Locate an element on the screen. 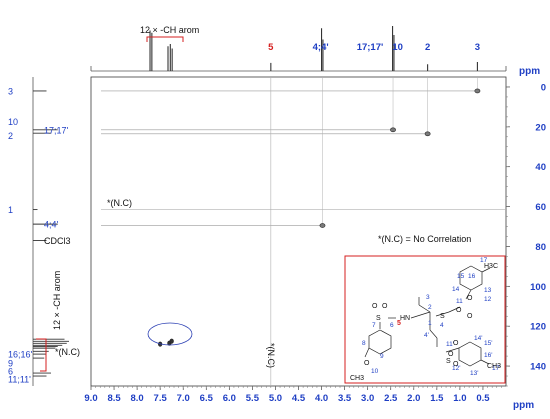 This screenshot has height=419, width=550. nc-marker-proton-5: *(N.C) is located at coordinates (271, 355).